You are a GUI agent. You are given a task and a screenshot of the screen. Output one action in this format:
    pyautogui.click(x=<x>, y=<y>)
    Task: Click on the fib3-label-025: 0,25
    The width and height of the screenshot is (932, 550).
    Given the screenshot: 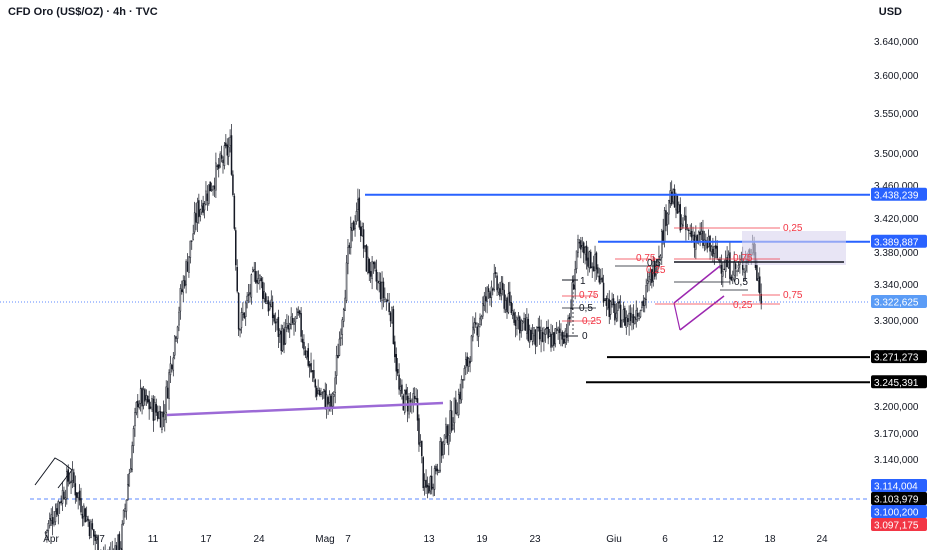 What is the action you would take?
    pyautogui.click(x=793, y=228)
    